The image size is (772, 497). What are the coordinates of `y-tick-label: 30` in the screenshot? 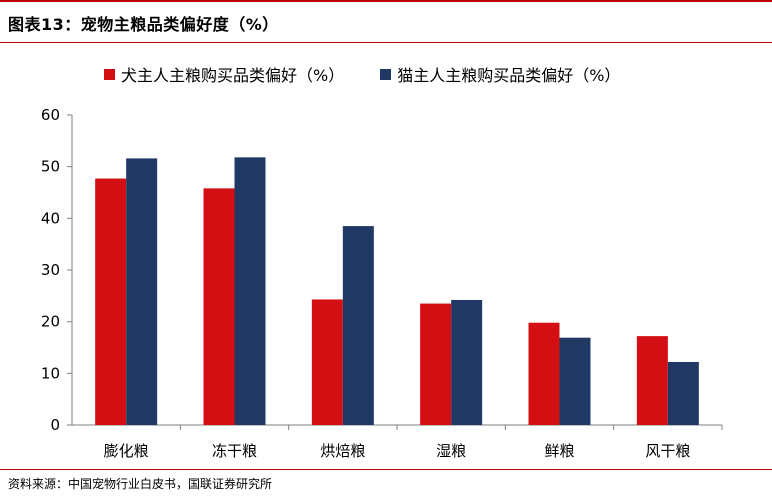 It's located at (50, 270).